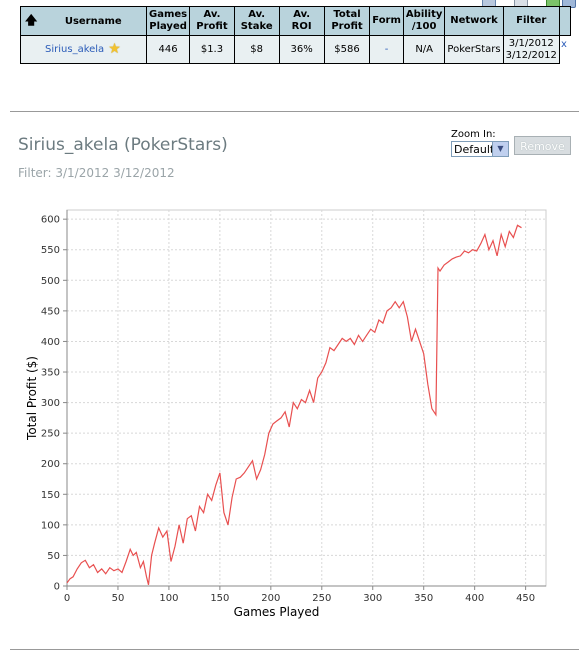 This screenshot has height=653, width=587. What do you see at coordinates (212, 21) in the screenshot?
I see `header-av-profit: Av. Profit` at bounding box center [212, 21].